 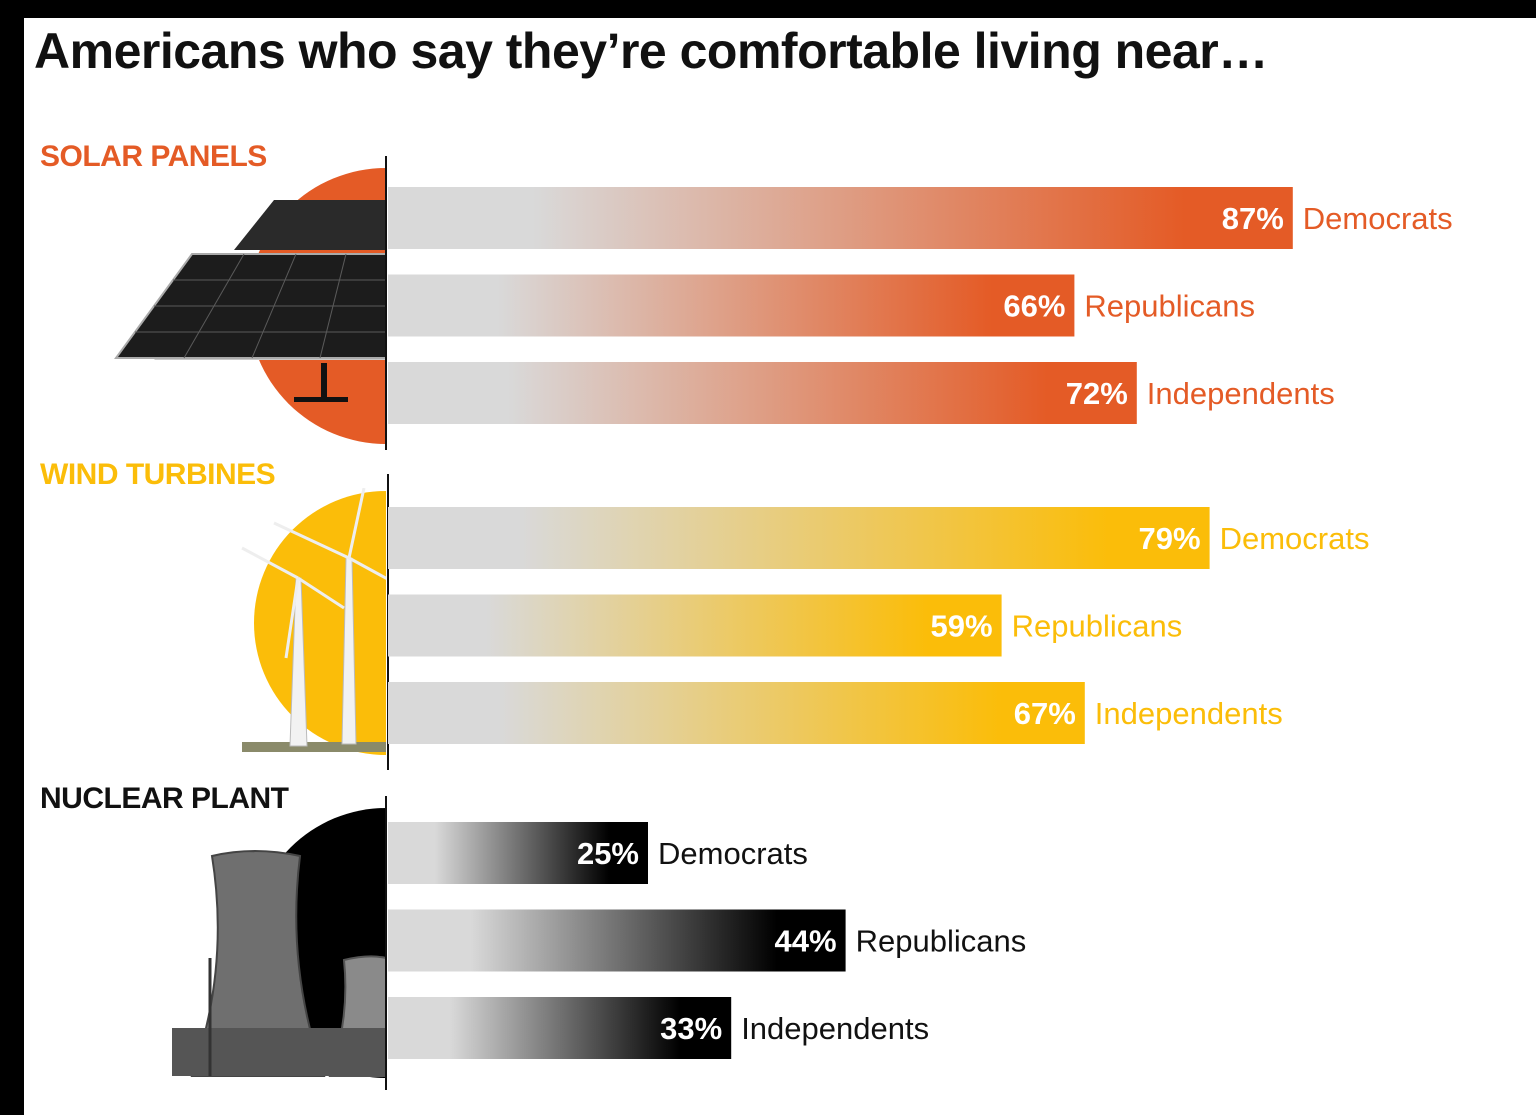 What do you see at coordinates (840, 218) in the screenshot?
I see `bar-solar-democrats` at bounding box center [840, 218].